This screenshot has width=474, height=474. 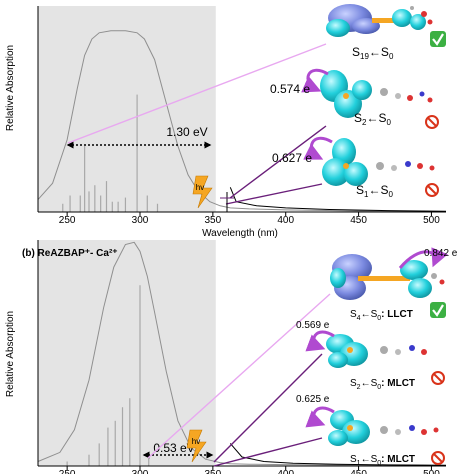 What do you see at coordinates (373, 53) in the screenshot?
I see `panel-a-transition-s19: S19←S0` at bounding box center [373, 53].